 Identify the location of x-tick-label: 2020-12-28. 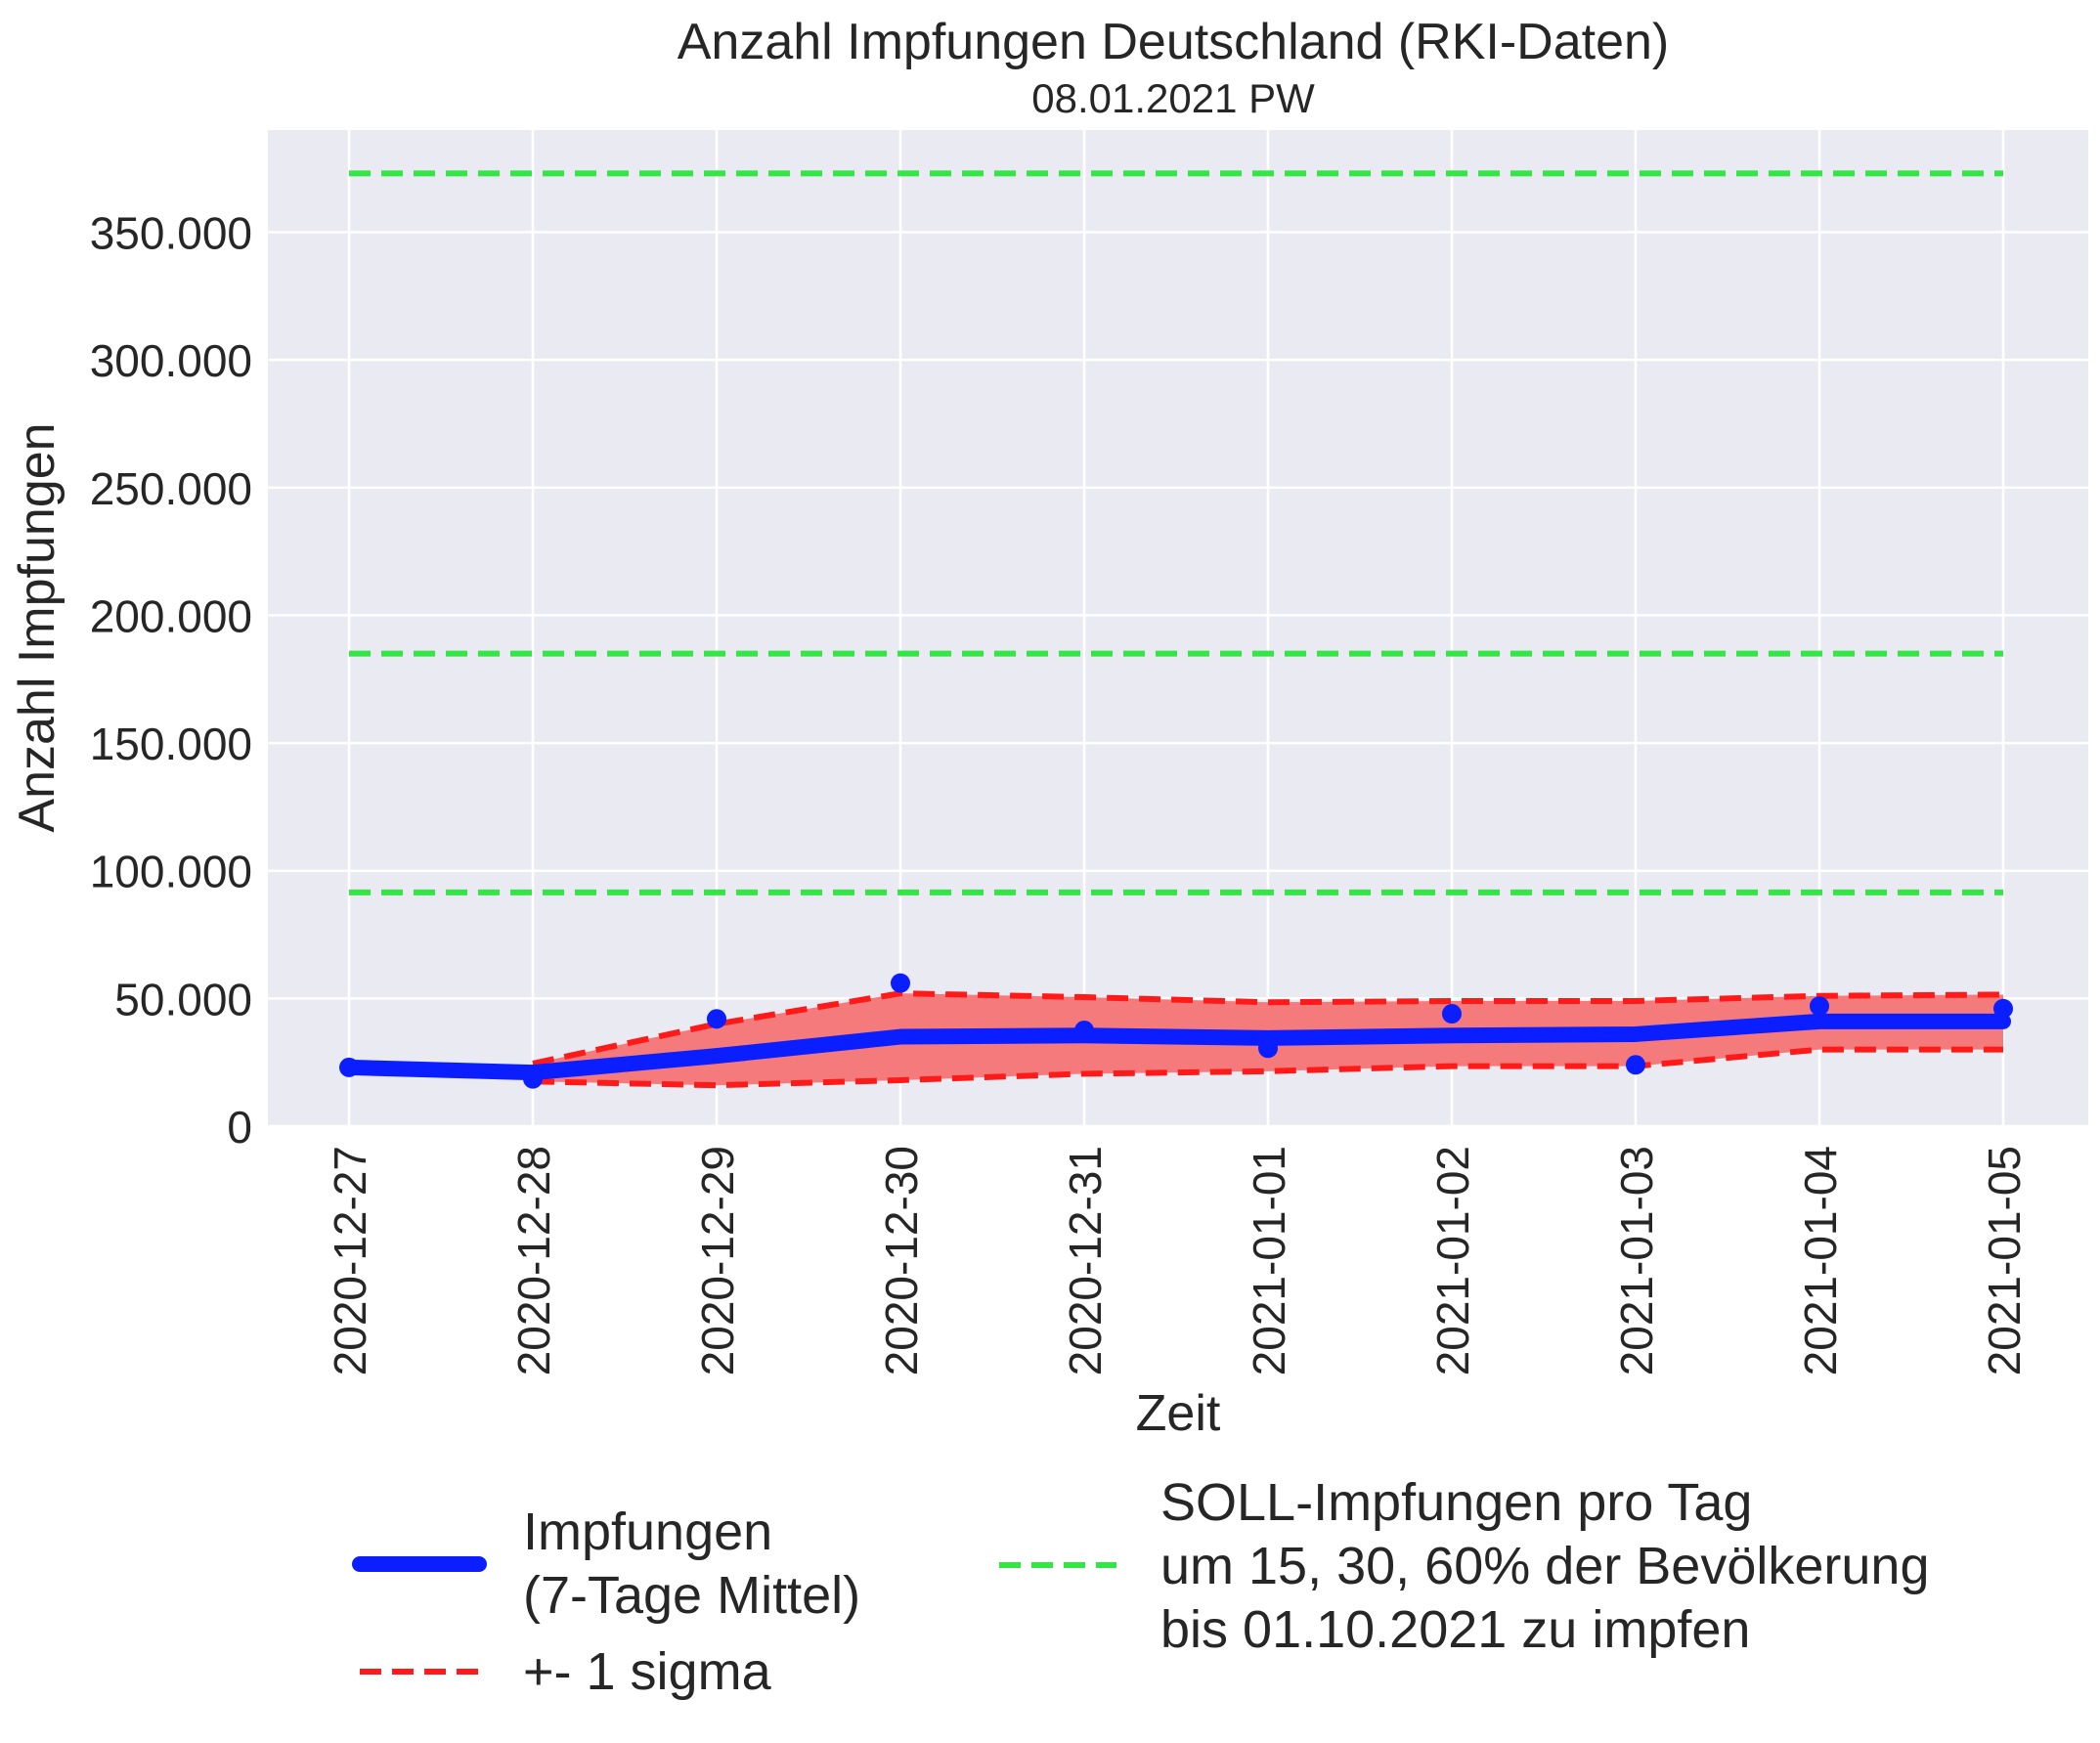
(534, 1261).